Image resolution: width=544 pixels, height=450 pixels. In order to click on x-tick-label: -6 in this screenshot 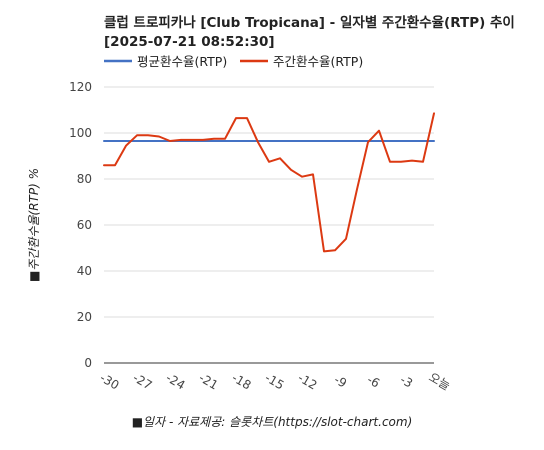, I will do `click(373, 381)`.